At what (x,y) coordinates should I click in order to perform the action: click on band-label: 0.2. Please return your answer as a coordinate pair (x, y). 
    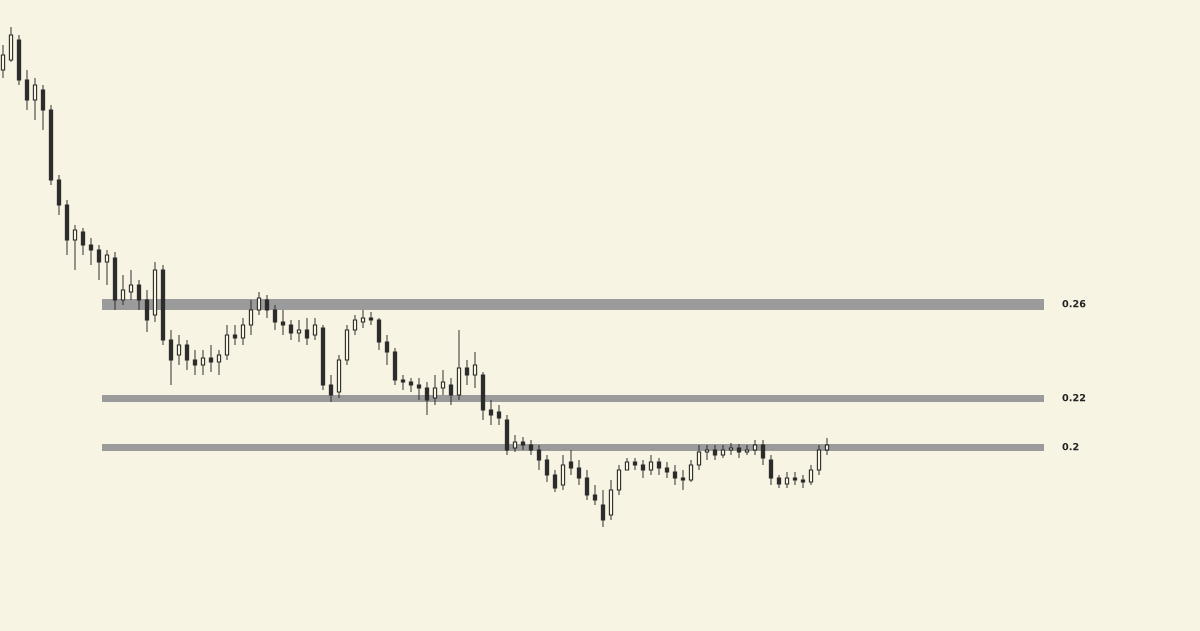
    Looking at the image, I should click on (1070, 446).